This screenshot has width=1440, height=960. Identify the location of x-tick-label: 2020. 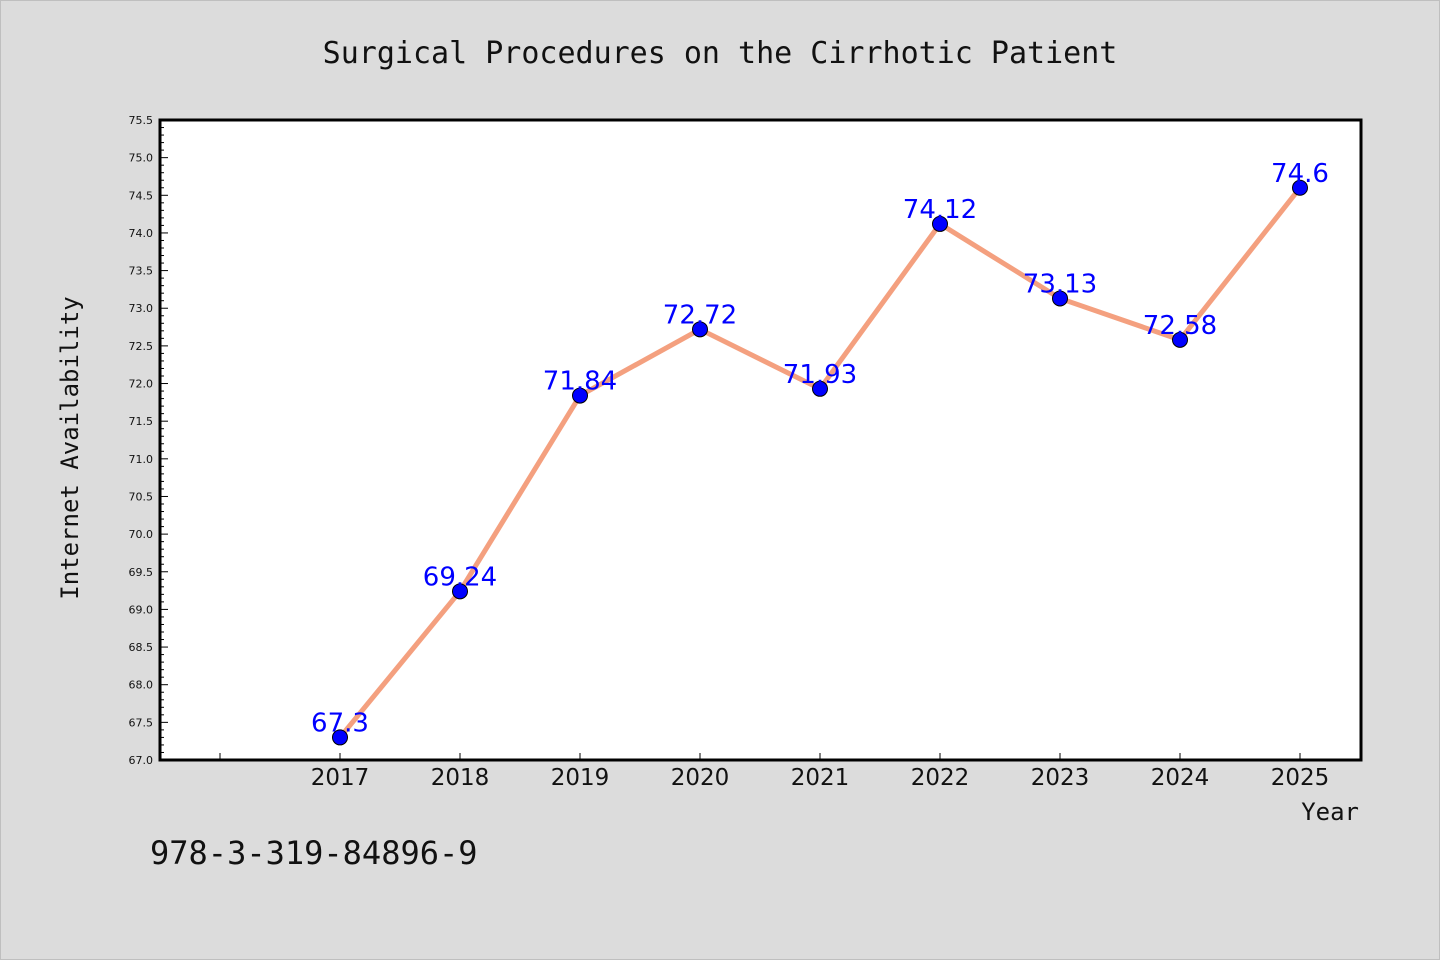
(700, 778).